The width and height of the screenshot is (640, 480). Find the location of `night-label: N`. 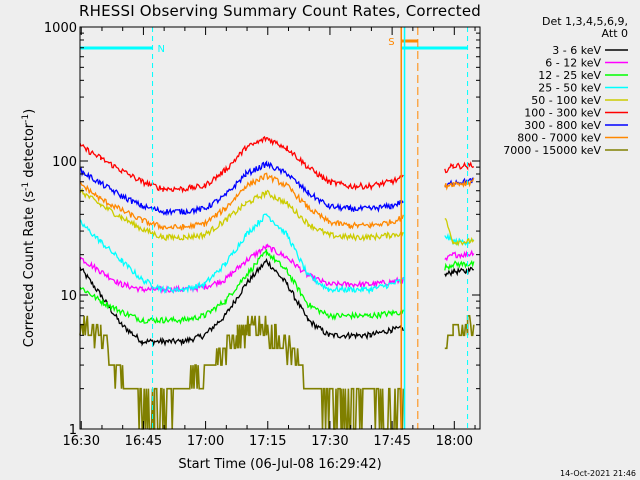

night-label: N is located at coordinates (161, 49).